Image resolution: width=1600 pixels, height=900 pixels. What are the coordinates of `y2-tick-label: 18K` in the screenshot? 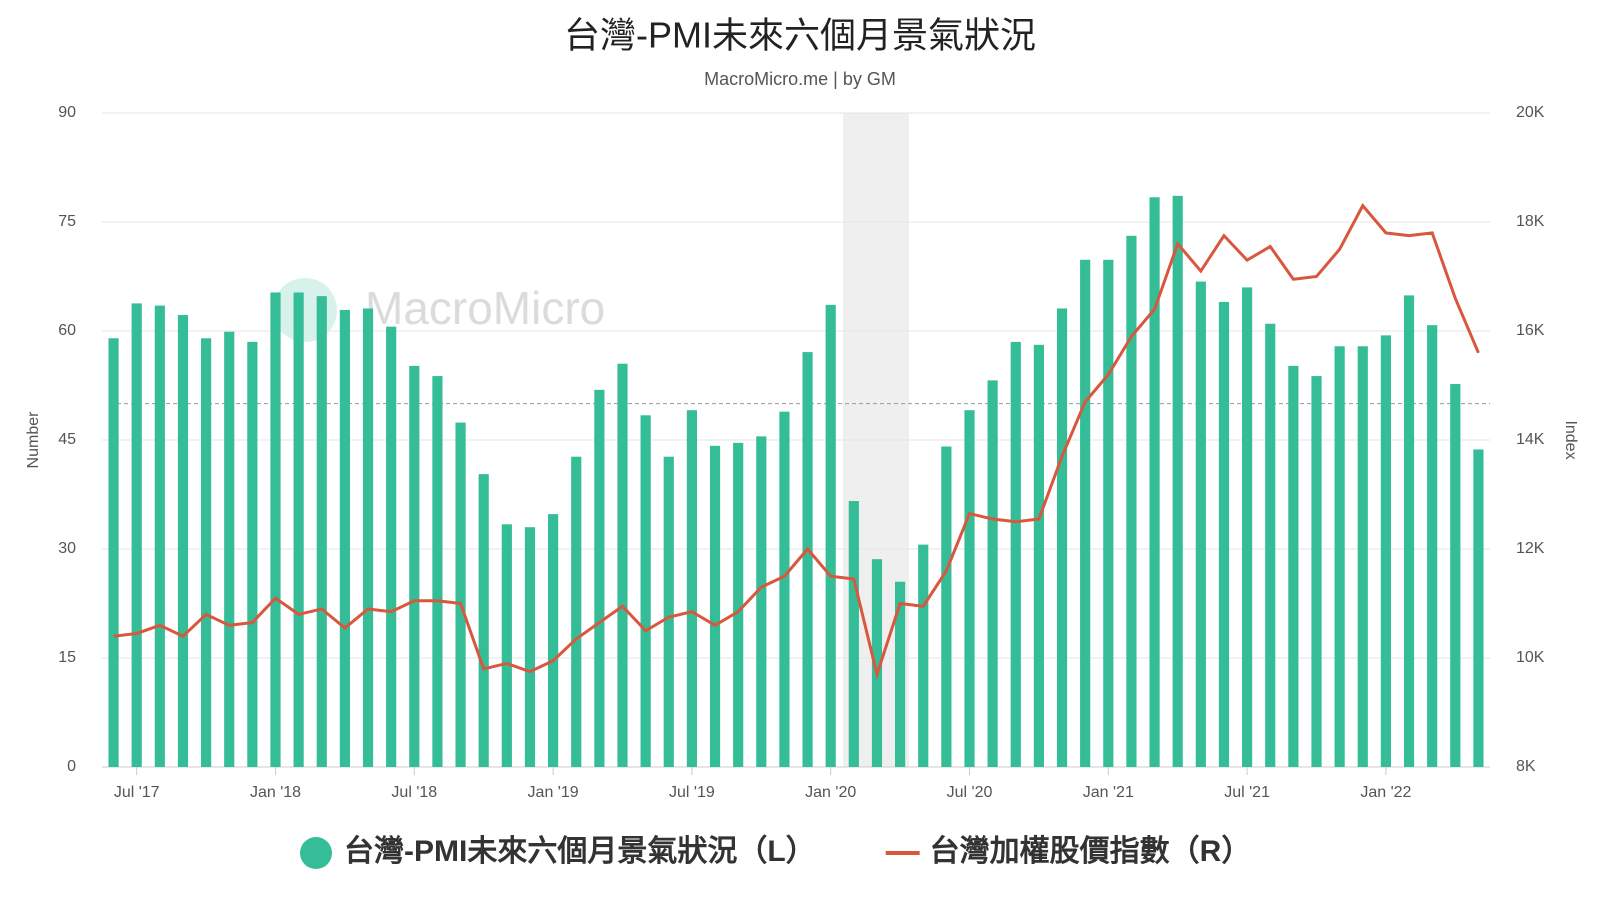 It's located at (1530, 221).